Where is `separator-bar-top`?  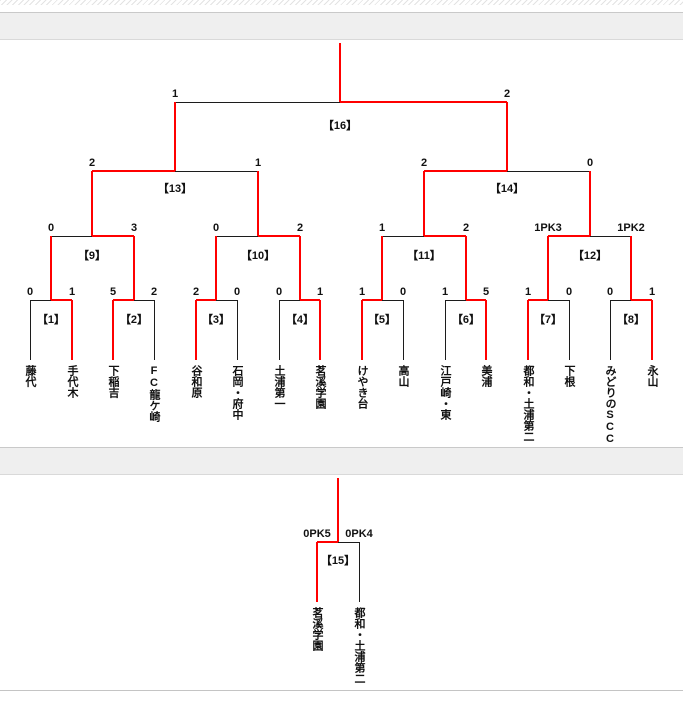
separator-bar-top is located at coordinates (341, 26).